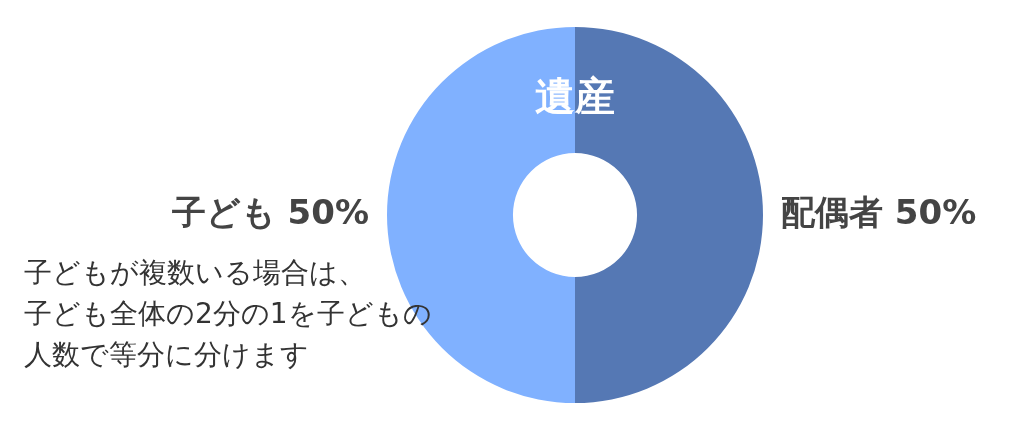 Image resolution: width=1024 pixels, height=423 pixels. Describe the element at coordinates (575, 96) in the screenshot. I see `text: 遺産` at that location.